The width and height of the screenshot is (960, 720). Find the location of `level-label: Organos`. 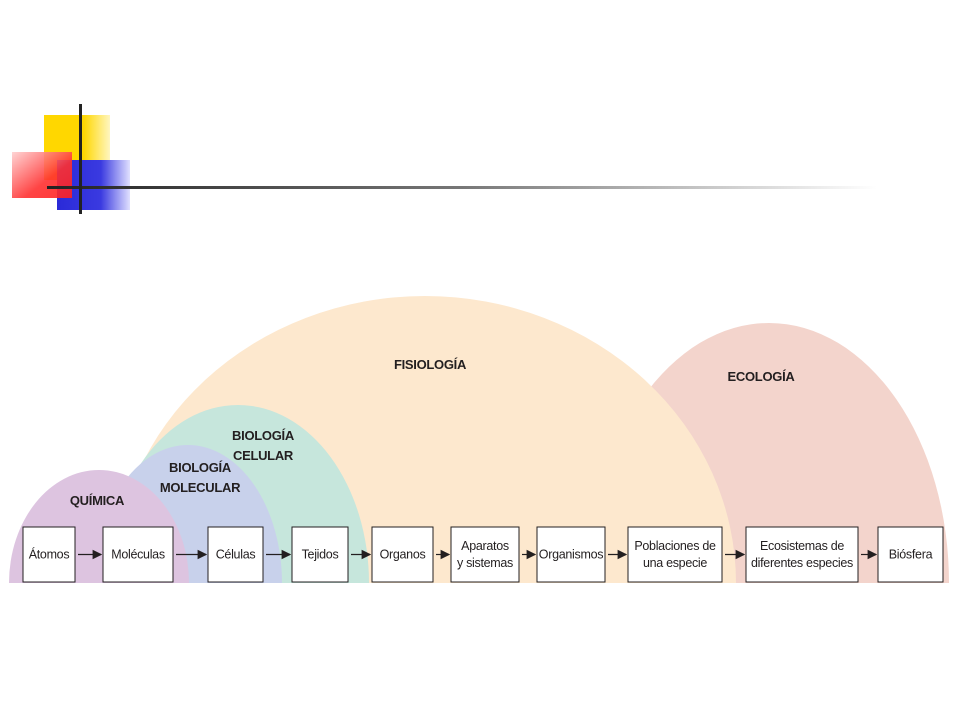

level-label: Organos is located at coordinates (403, 555).